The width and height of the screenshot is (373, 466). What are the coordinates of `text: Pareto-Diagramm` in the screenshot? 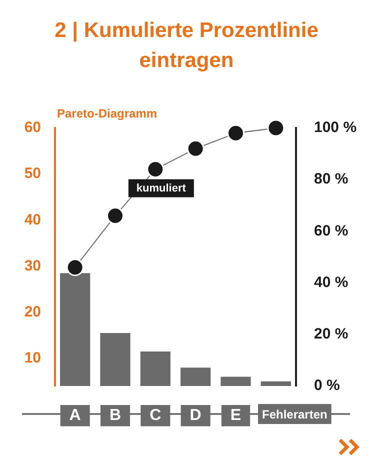 It's located at (107, 113).